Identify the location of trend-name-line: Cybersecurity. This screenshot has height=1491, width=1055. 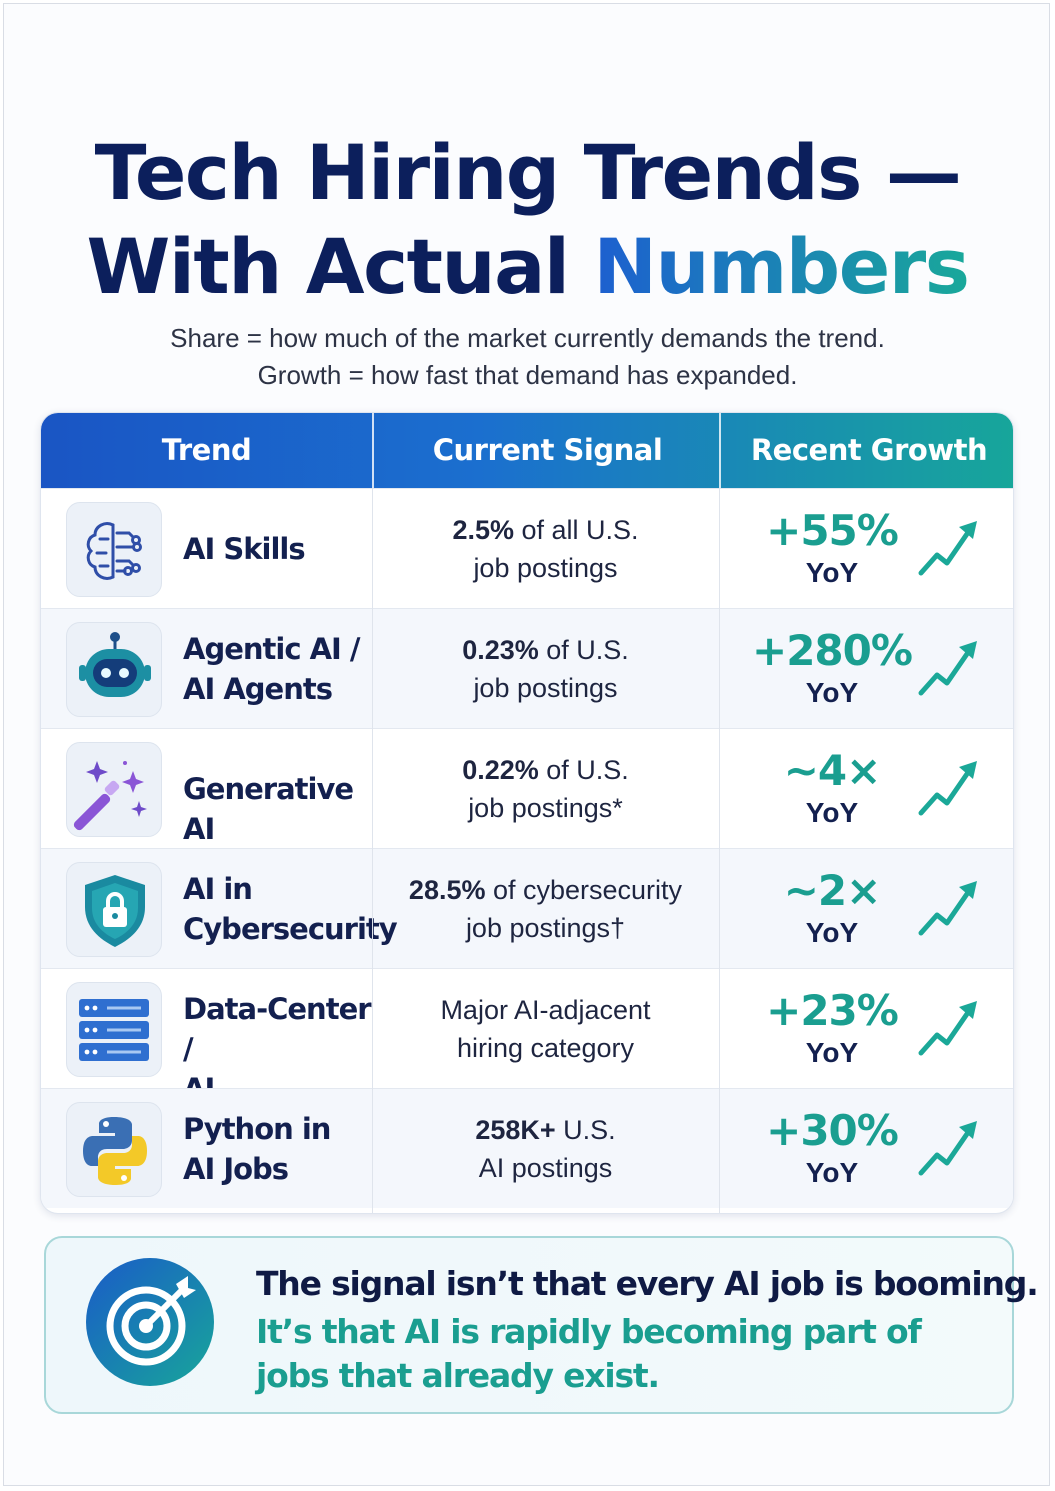
(290, 929).